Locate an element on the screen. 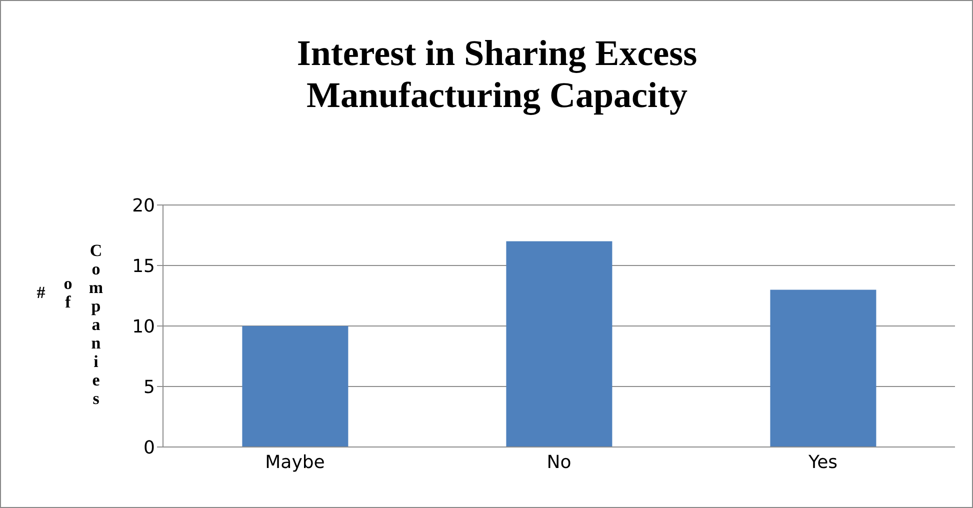 This screenshot has height=508, width=973. x-tick-label: No is located at coordinates (559, 462).